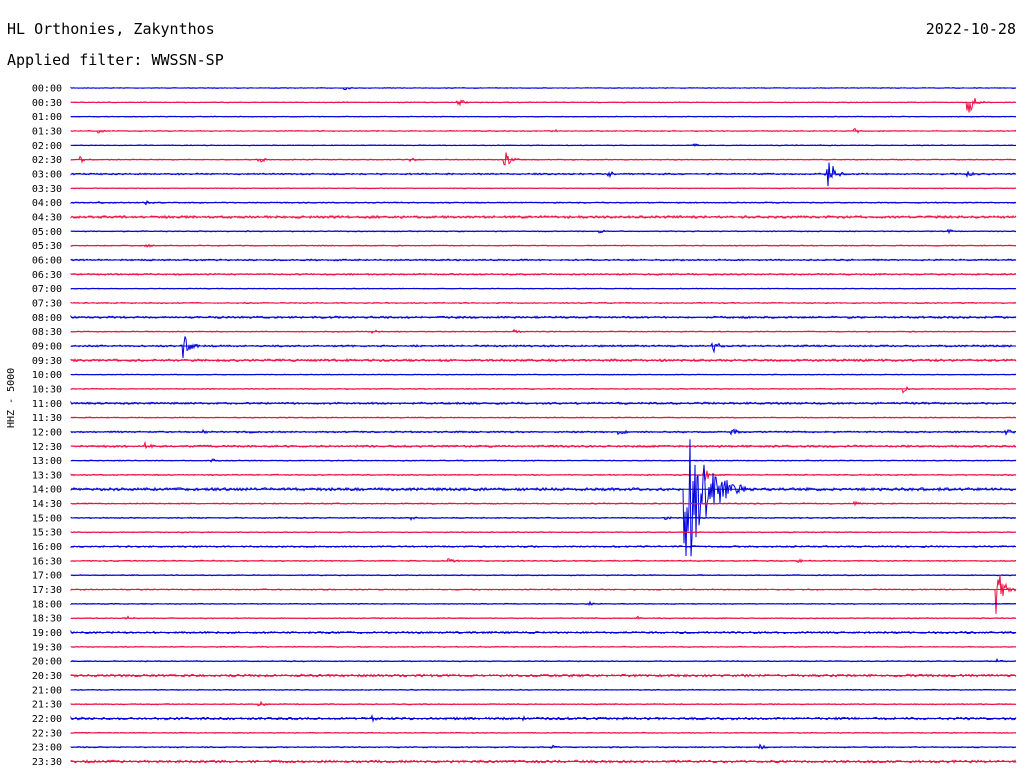 Image resolution: width=1024 pixels, height=780 pixels. I want to click on time-tick-label: 01:00, so click(47, 117).